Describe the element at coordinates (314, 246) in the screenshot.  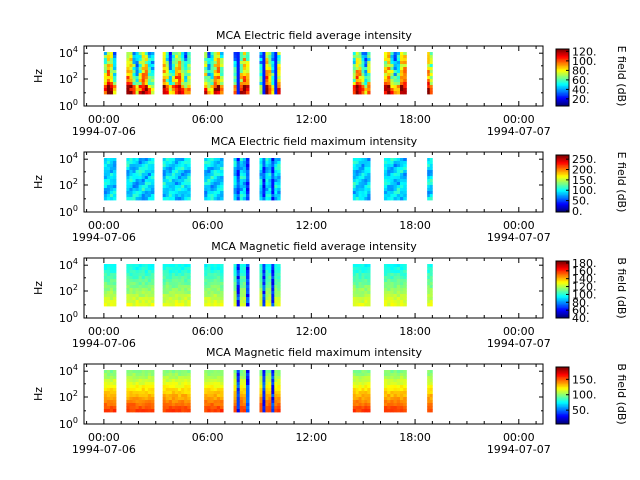
I see `panel-title: MCA Magnetic field average intensity` at that location.